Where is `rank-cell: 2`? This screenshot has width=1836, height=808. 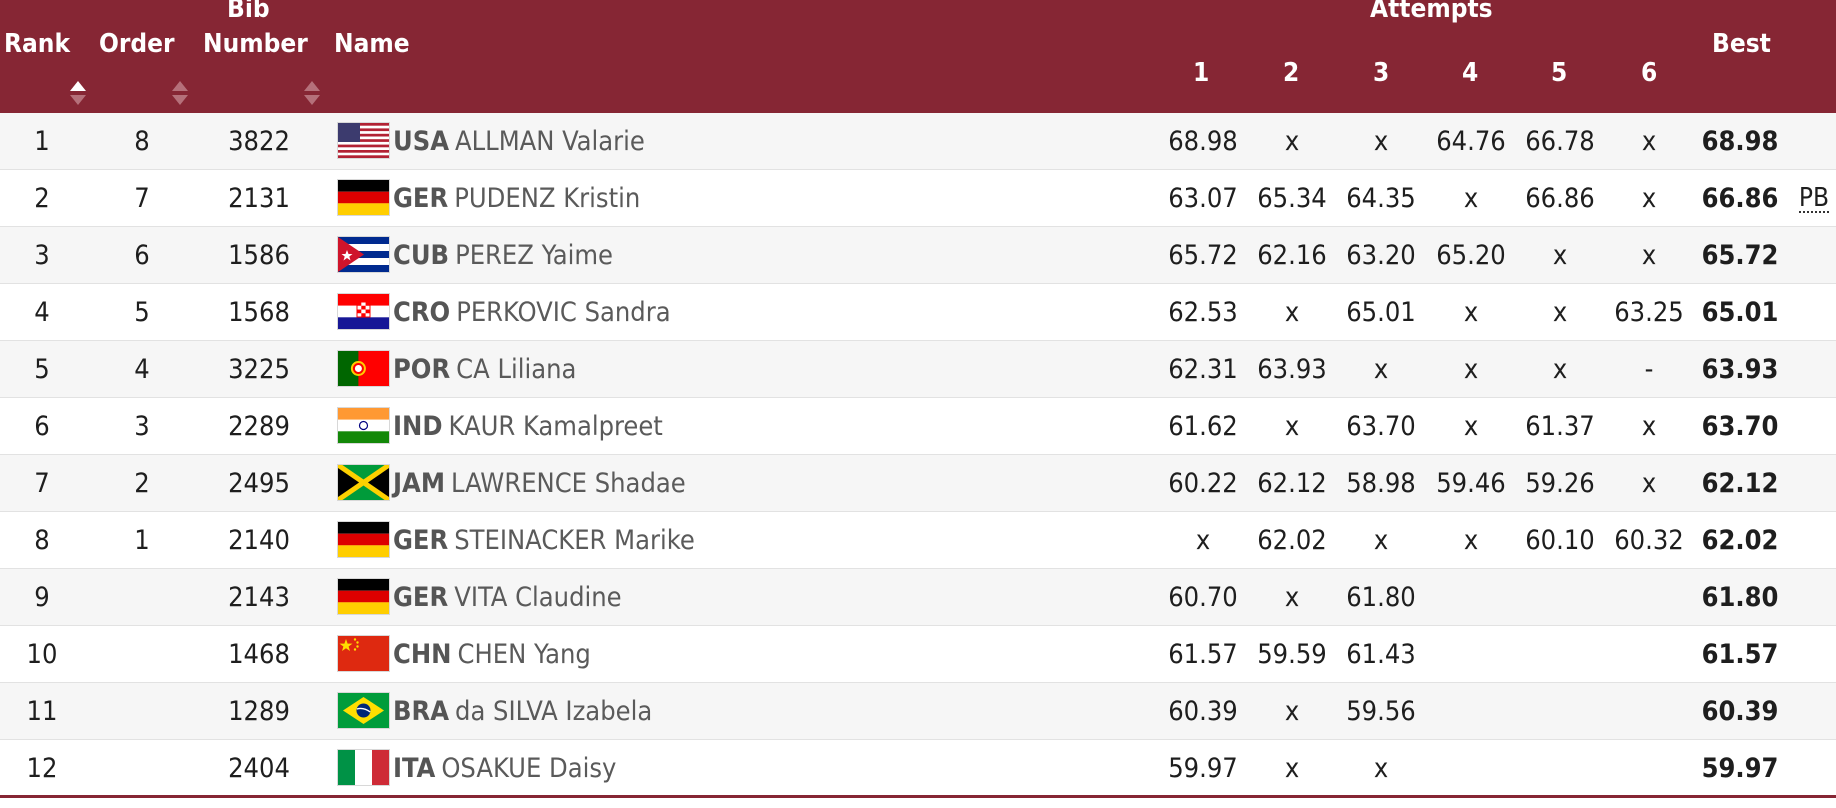
rank-cell: 2 is located at coordinates (42, 198).